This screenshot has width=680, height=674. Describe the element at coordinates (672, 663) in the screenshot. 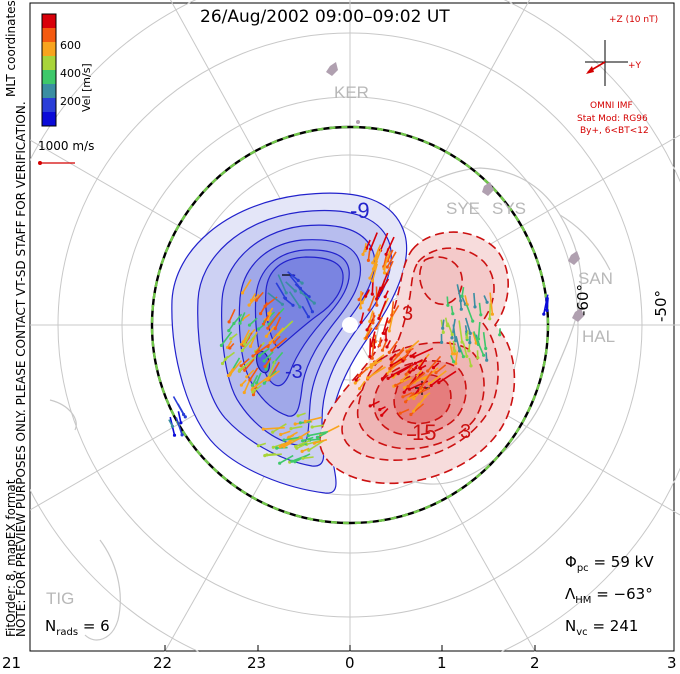

I see `mlt-tick-3: 3` at that location.